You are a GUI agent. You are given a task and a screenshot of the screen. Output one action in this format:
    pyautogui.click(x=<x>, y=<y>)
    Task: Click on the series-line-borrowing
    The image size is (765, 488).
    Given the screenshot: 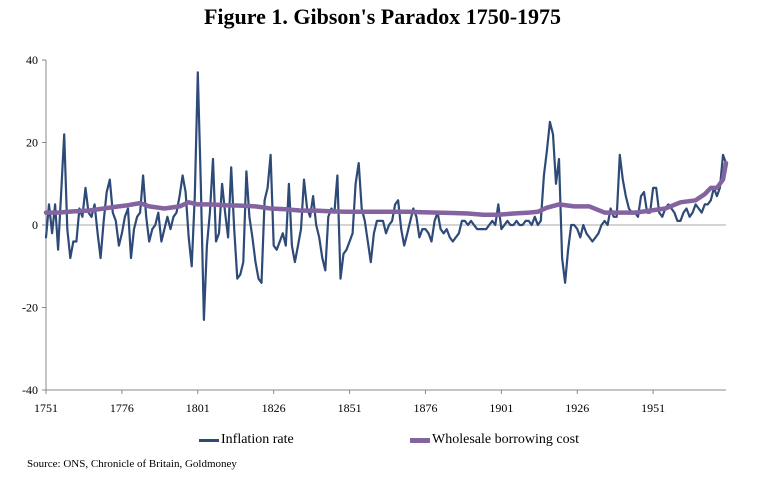 What is the action you would take?
    pyautogui.click(x=386, y=188)
    